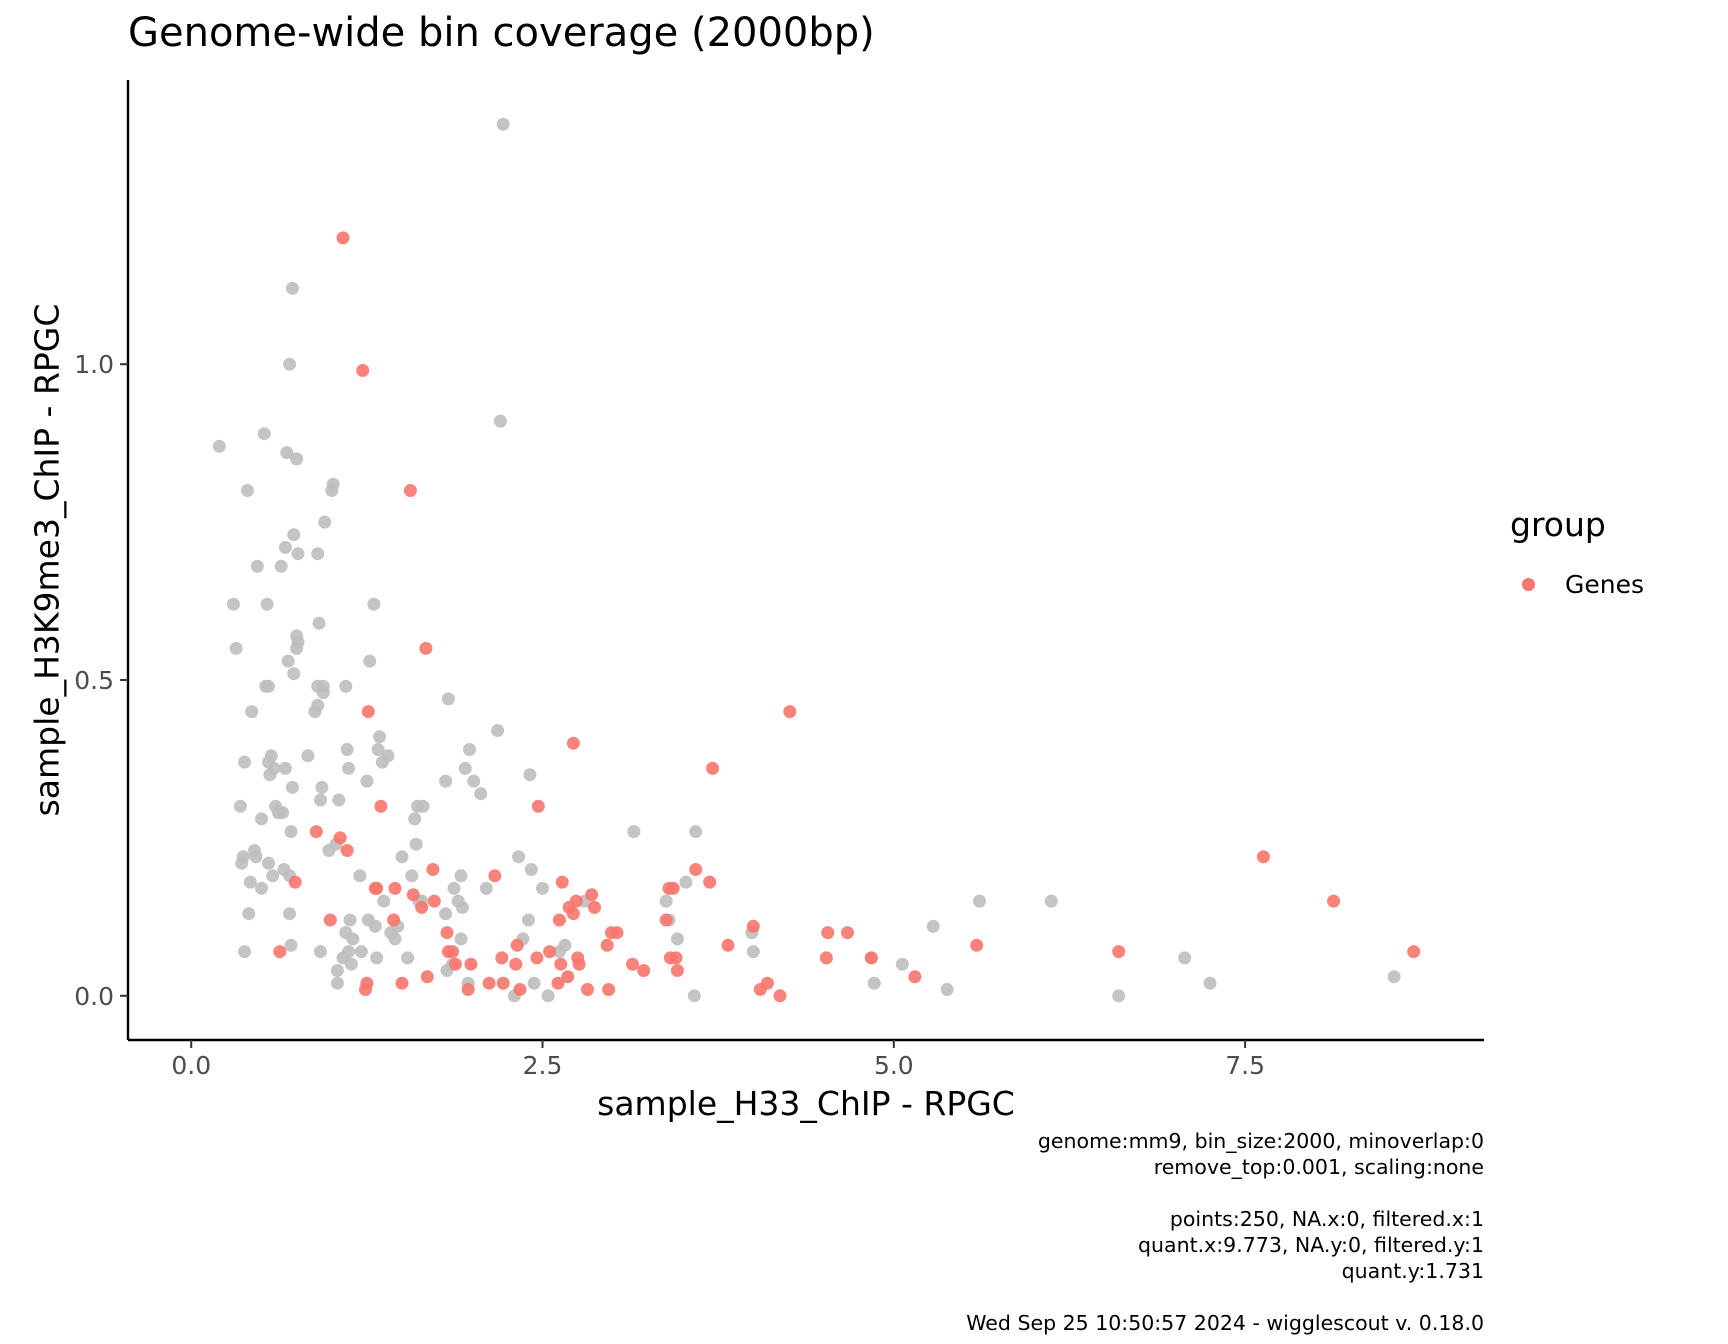 The image size is (1728, 1344). Describe the element at coordinates (94, 680) in the screenshot. I see `y-tick-label: 0.5` at that location.